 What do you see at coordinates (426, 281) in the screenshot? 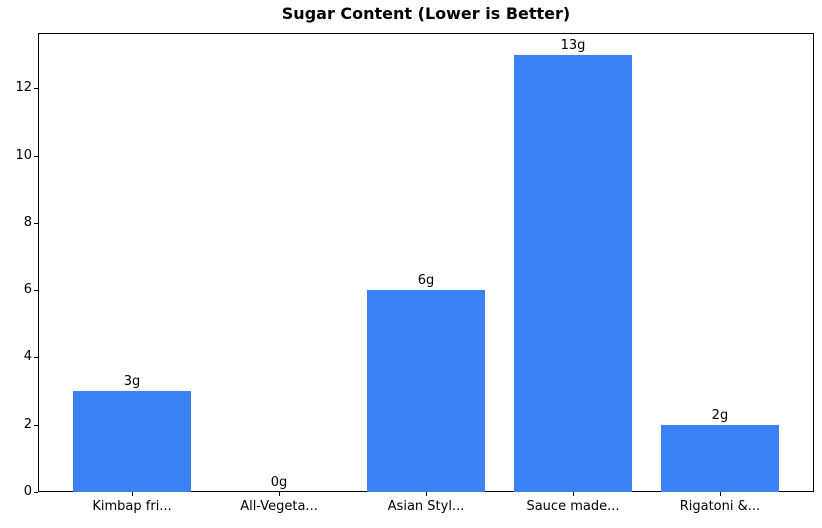
I see `bar-value-label: 6g` at bounding box center [426, 281].